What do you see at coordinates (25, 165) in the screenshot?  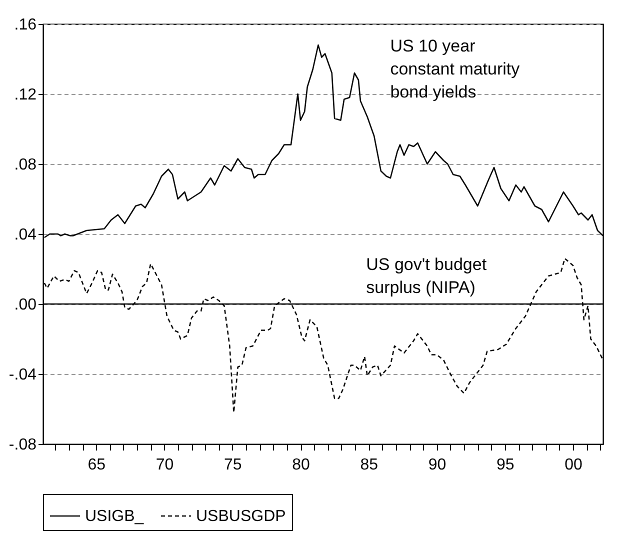 I see `y-tick-label: .08` at bounding box center [25, 165].